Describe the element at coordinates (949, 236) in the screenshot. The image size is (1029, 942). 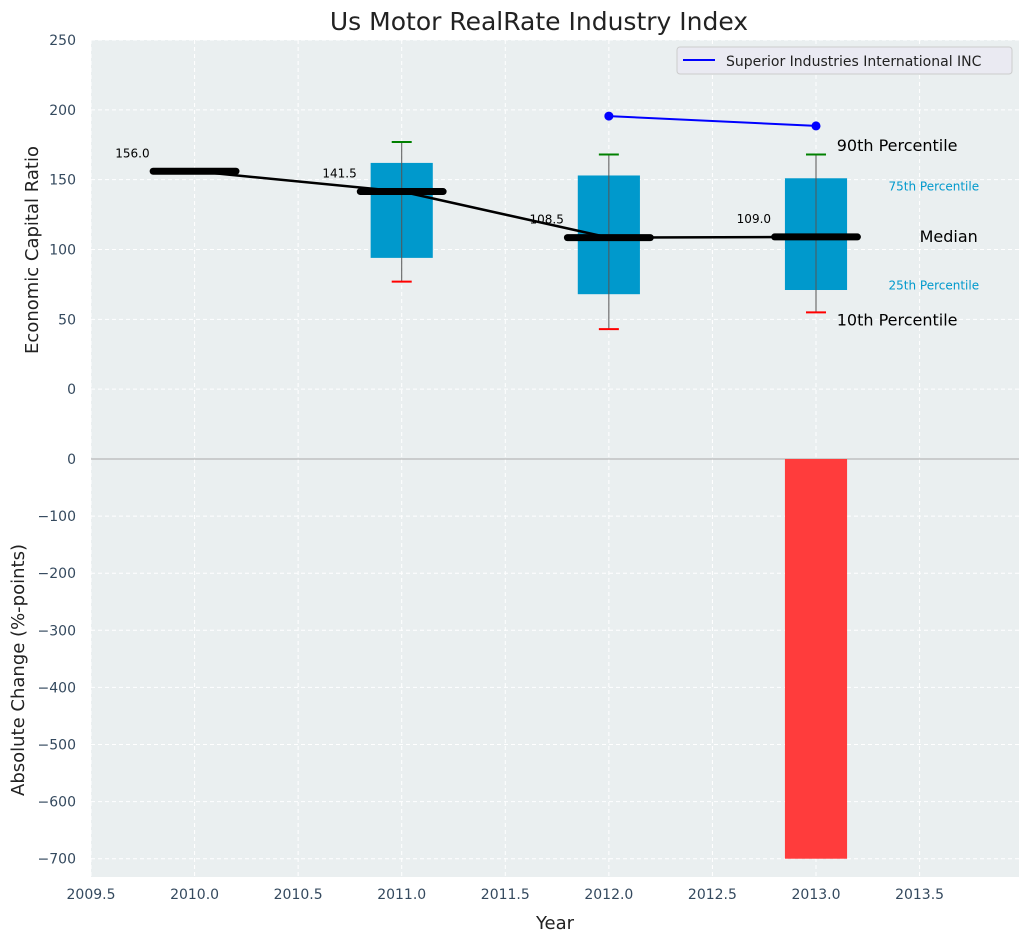
I see `percentile-annotation: Median` at that location.